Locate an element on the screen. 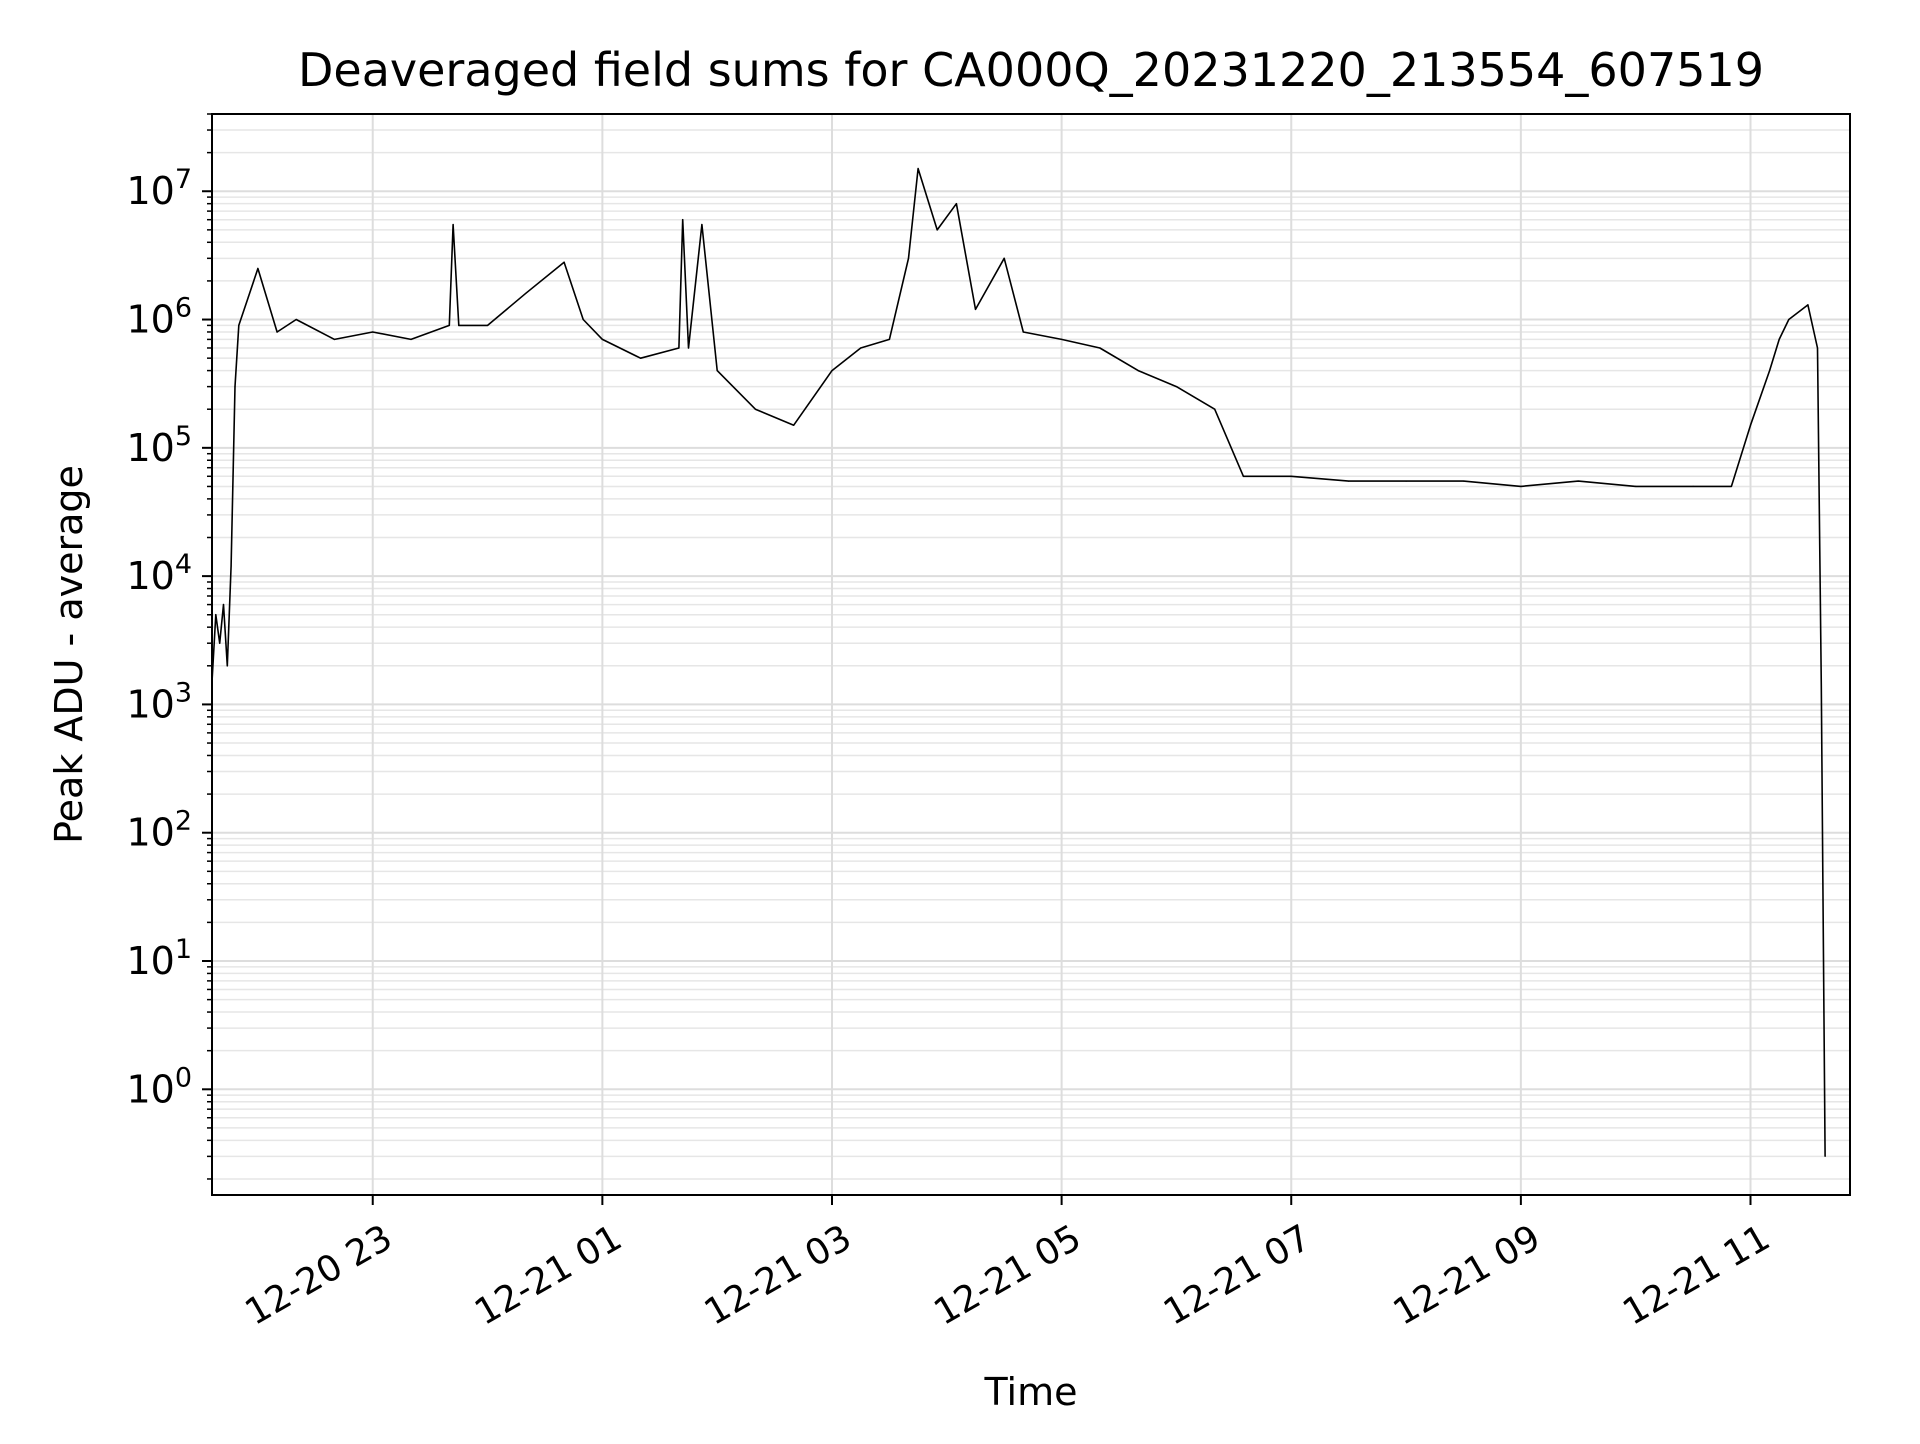 This screenshot has height=1444, width=1920. y-tick-label: 102 is located at coordinates (159, 830).